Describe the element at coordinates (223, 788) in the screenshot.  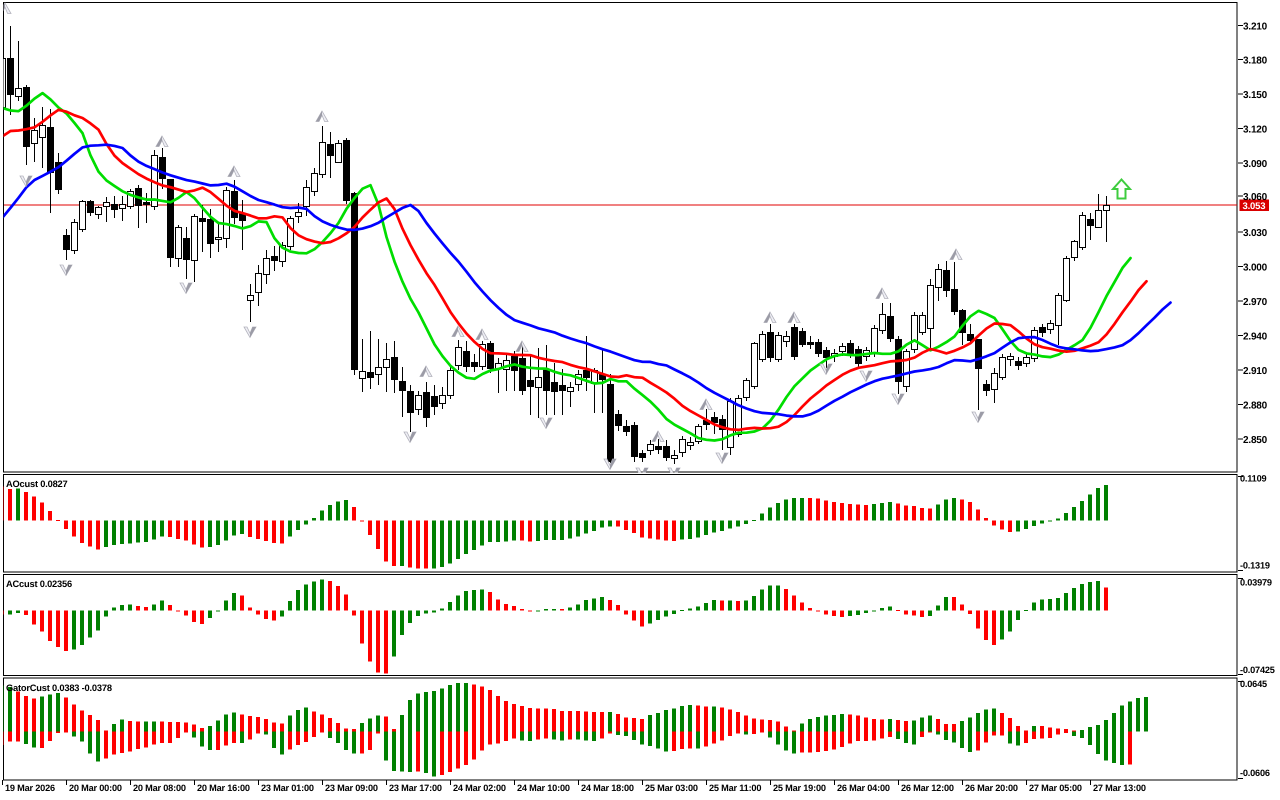
I see `svg-text: 20 Mar 16:00` at that location.